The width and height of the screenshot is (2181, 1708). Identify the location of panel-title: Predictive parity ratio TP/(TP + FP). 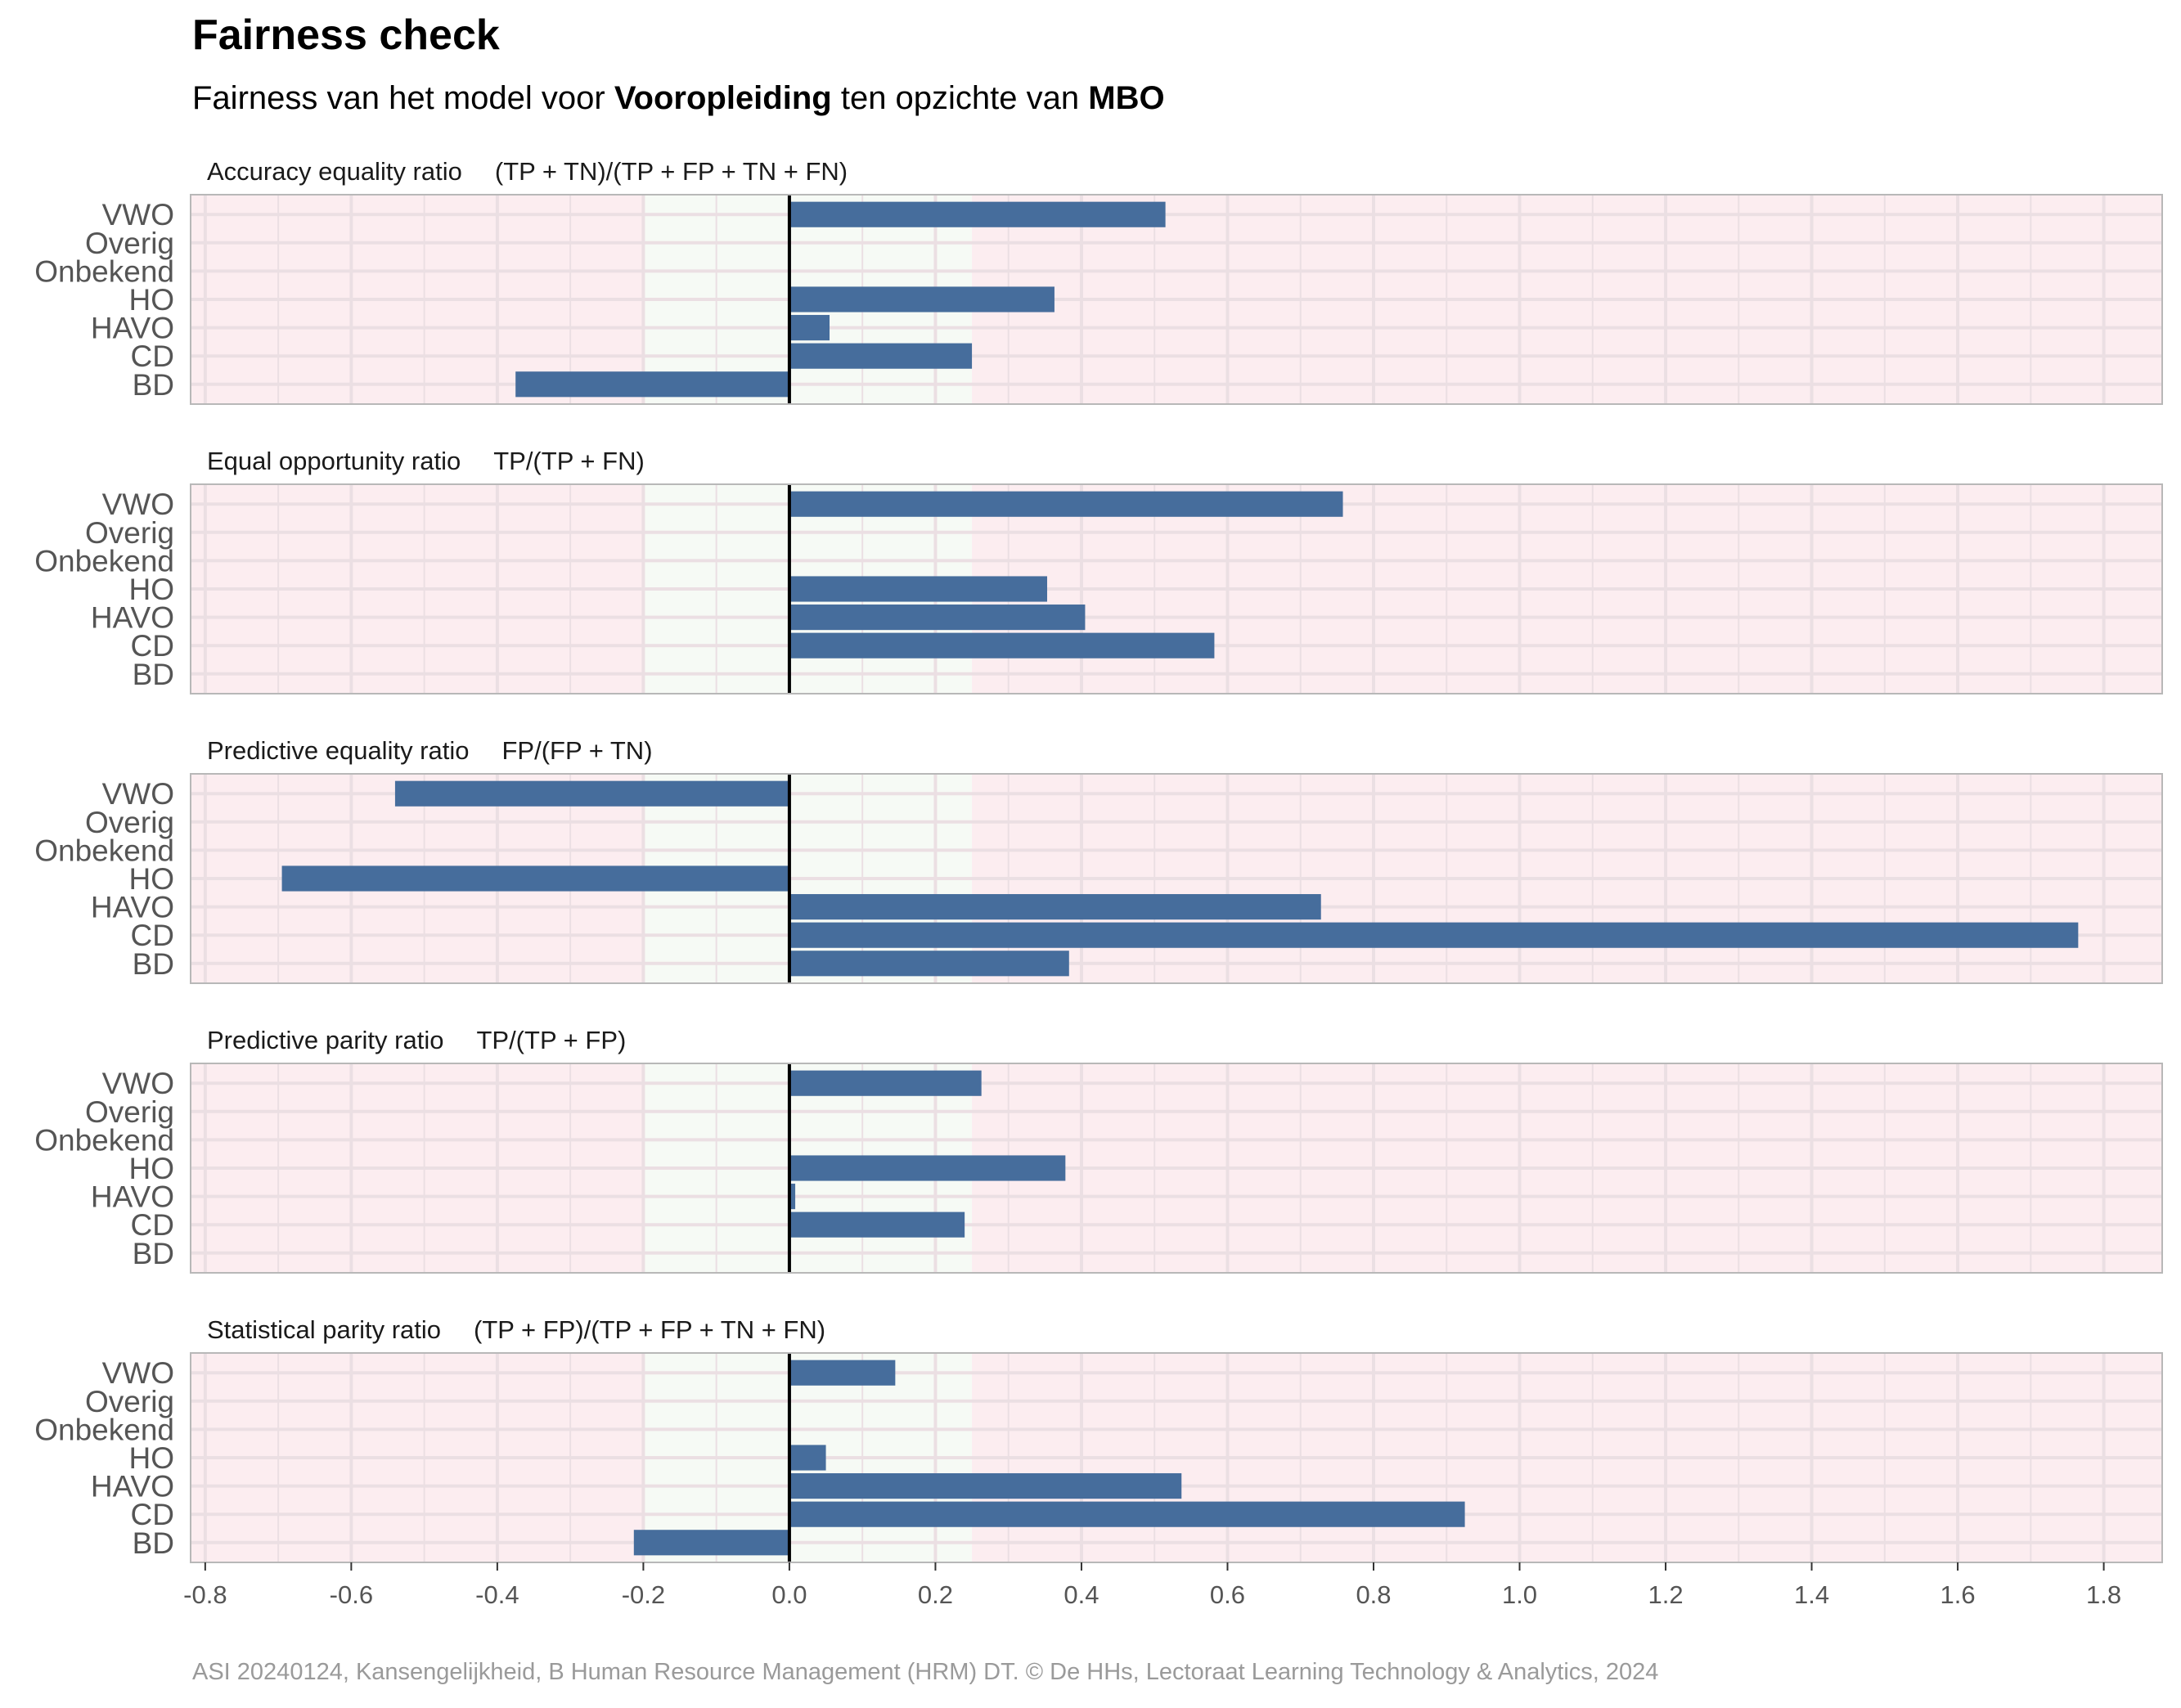
(416, 1040).